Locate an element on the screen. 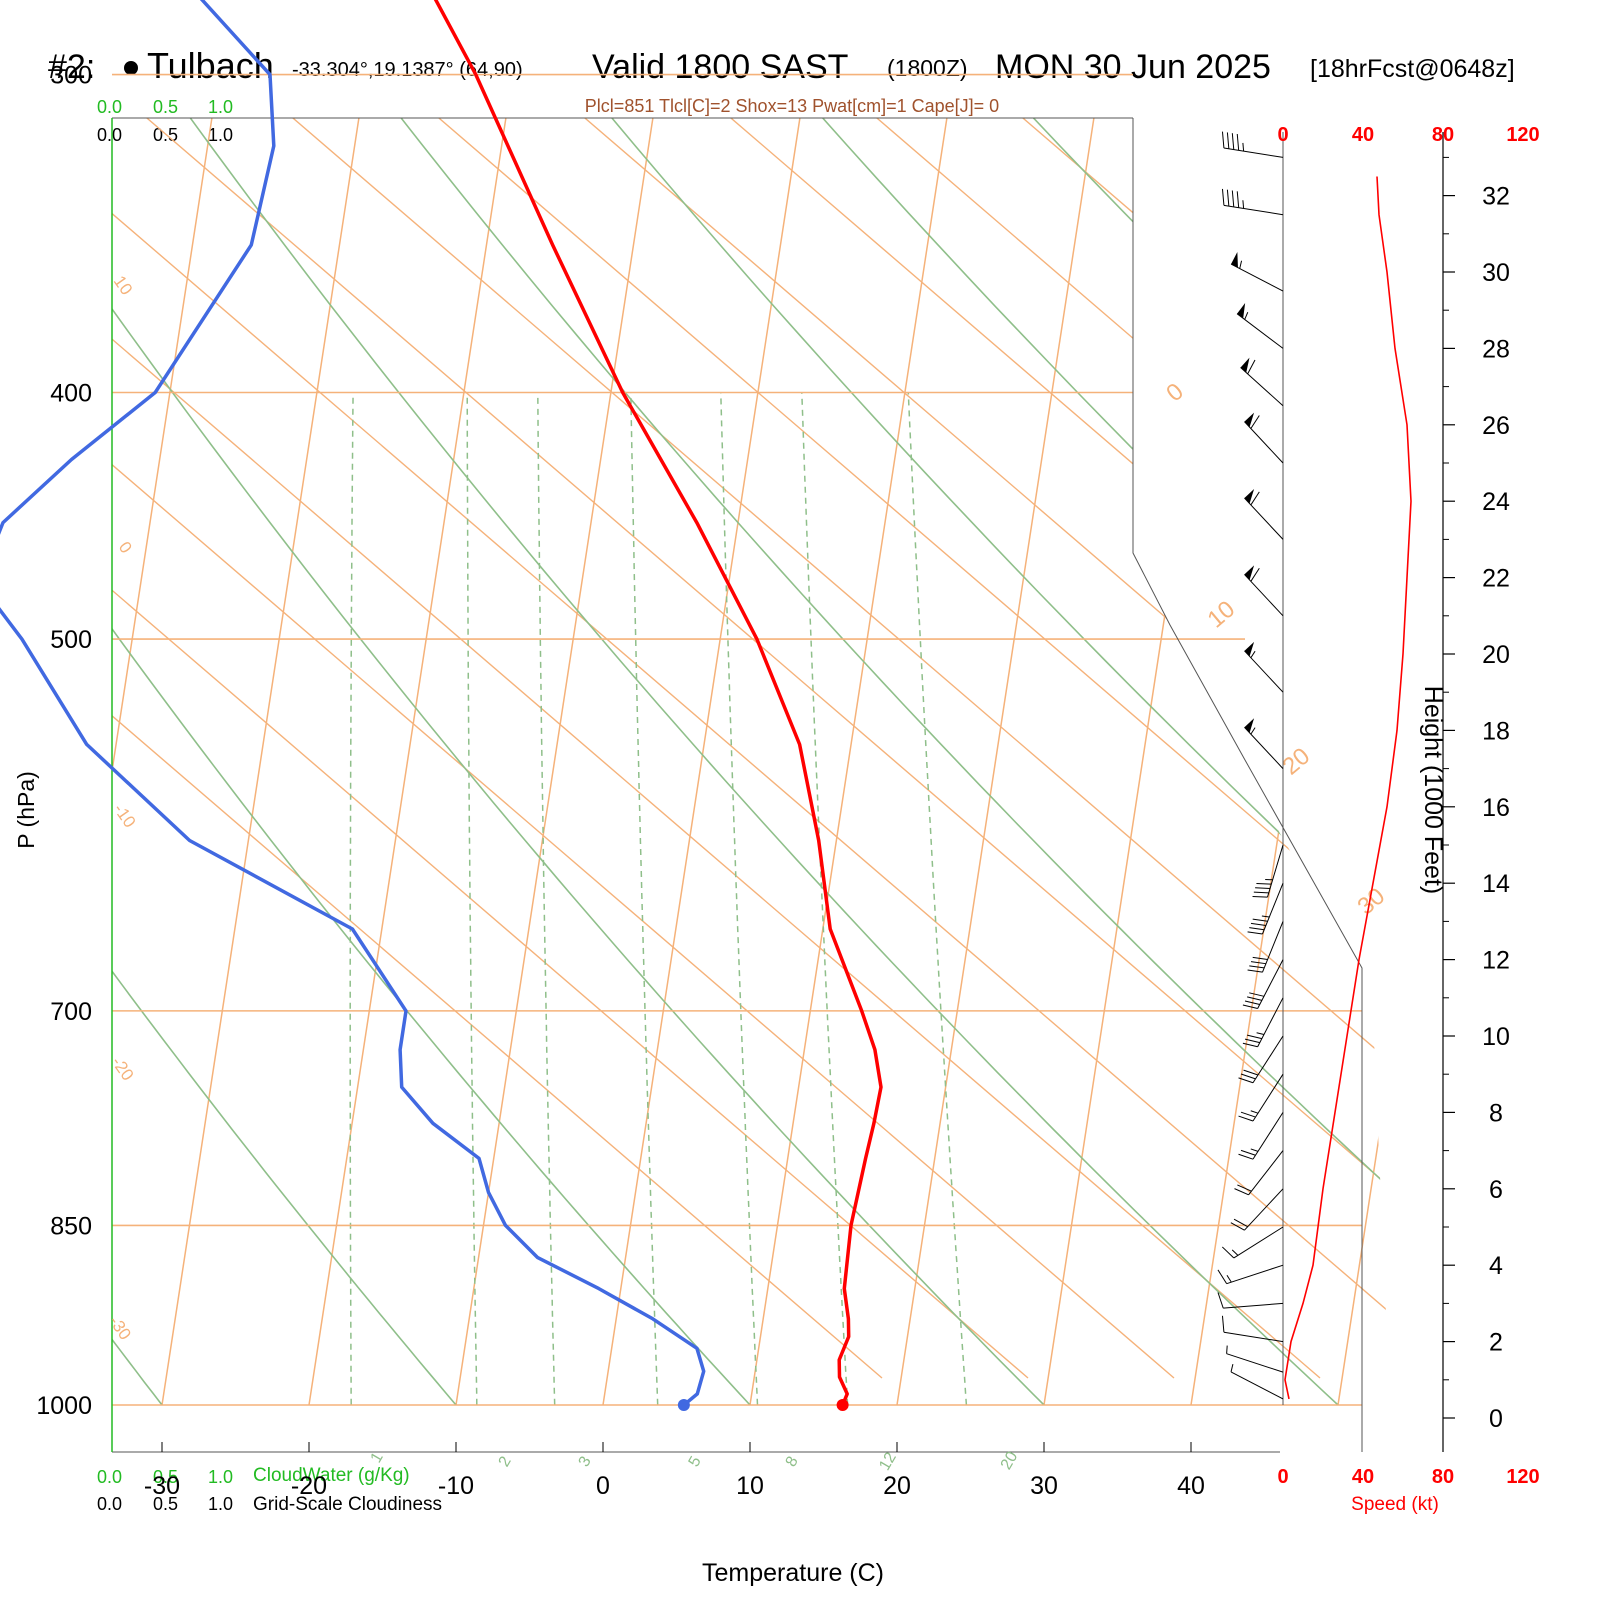 Image resolution: width=1600 pixels, height=1600 pixels. cloud-bottom-black-2: 1.0 is located at coordinates (220, 1504).